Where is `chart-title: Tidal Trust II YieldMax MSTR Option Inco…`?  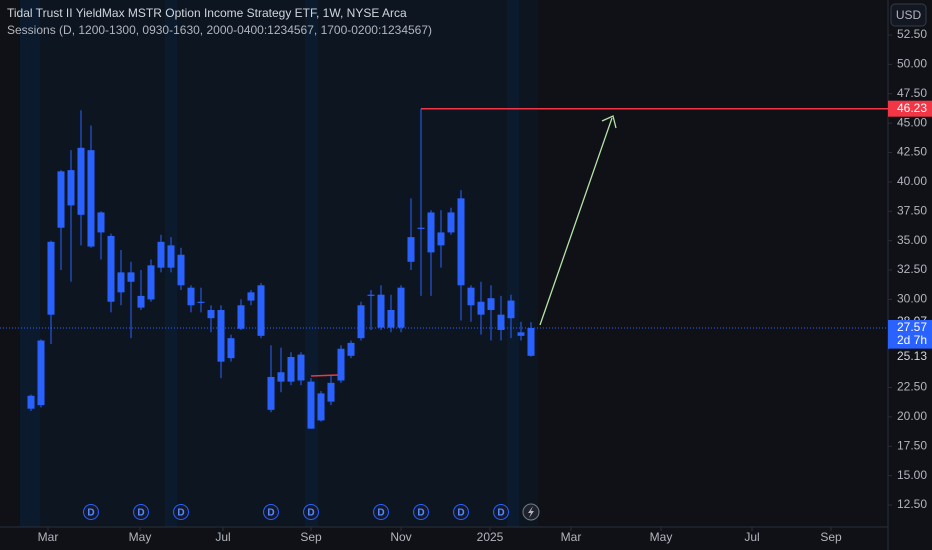
chart-title: Tidal Trust II YieldMax MSTR Option Inco… is located at coordinates (207, 13).